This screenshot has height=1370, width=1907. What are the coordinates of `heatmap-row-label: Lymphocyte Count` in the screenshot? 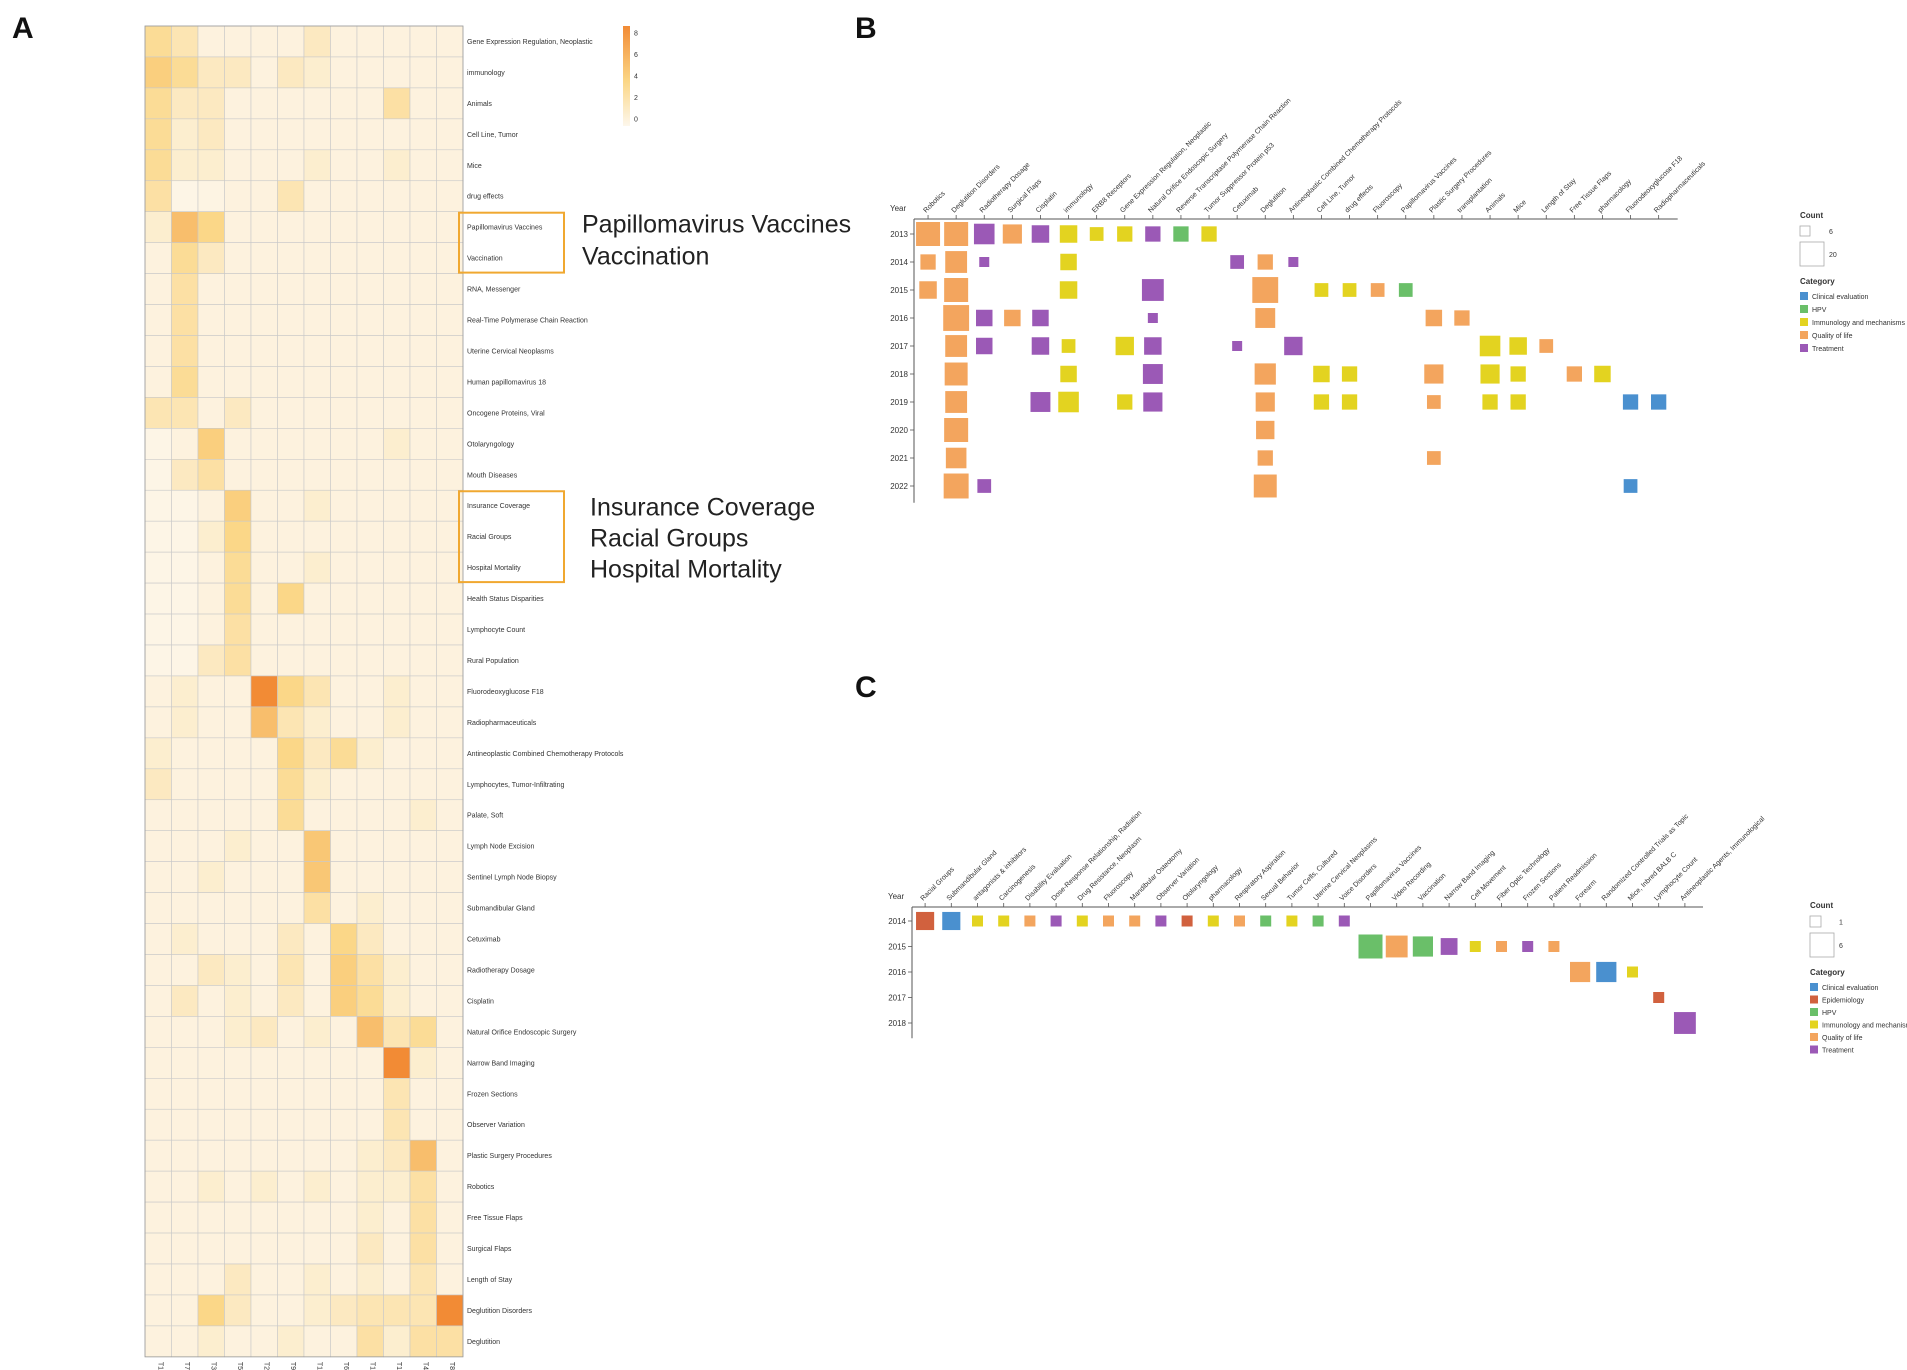 It's located at (496, 630).